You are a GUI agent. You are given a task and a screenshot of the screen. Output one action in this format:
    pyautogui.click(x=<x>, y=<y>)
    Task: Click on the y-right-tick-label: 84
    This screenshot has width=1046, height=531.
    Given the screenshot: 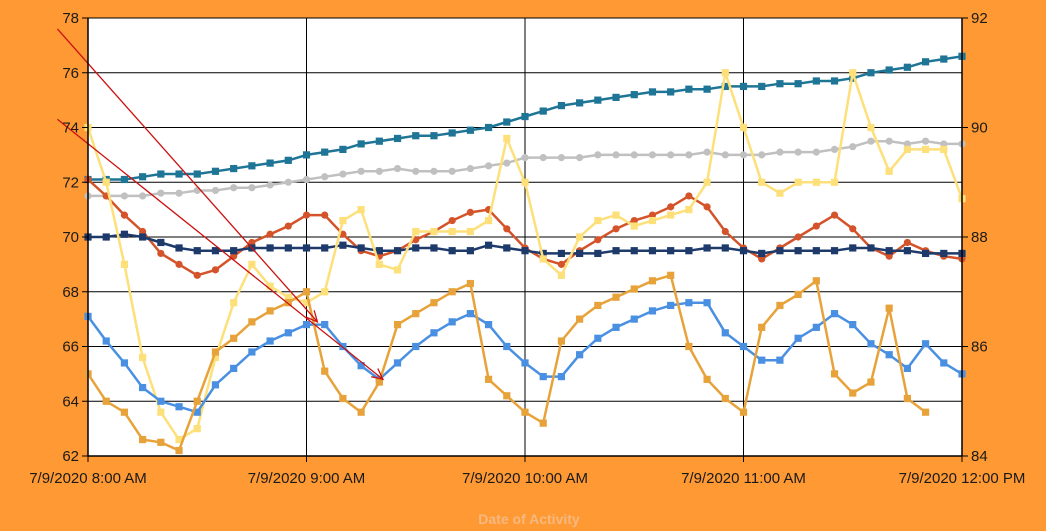 What is the action you would take?
    pyautogui.click(x=979, y=456)
    